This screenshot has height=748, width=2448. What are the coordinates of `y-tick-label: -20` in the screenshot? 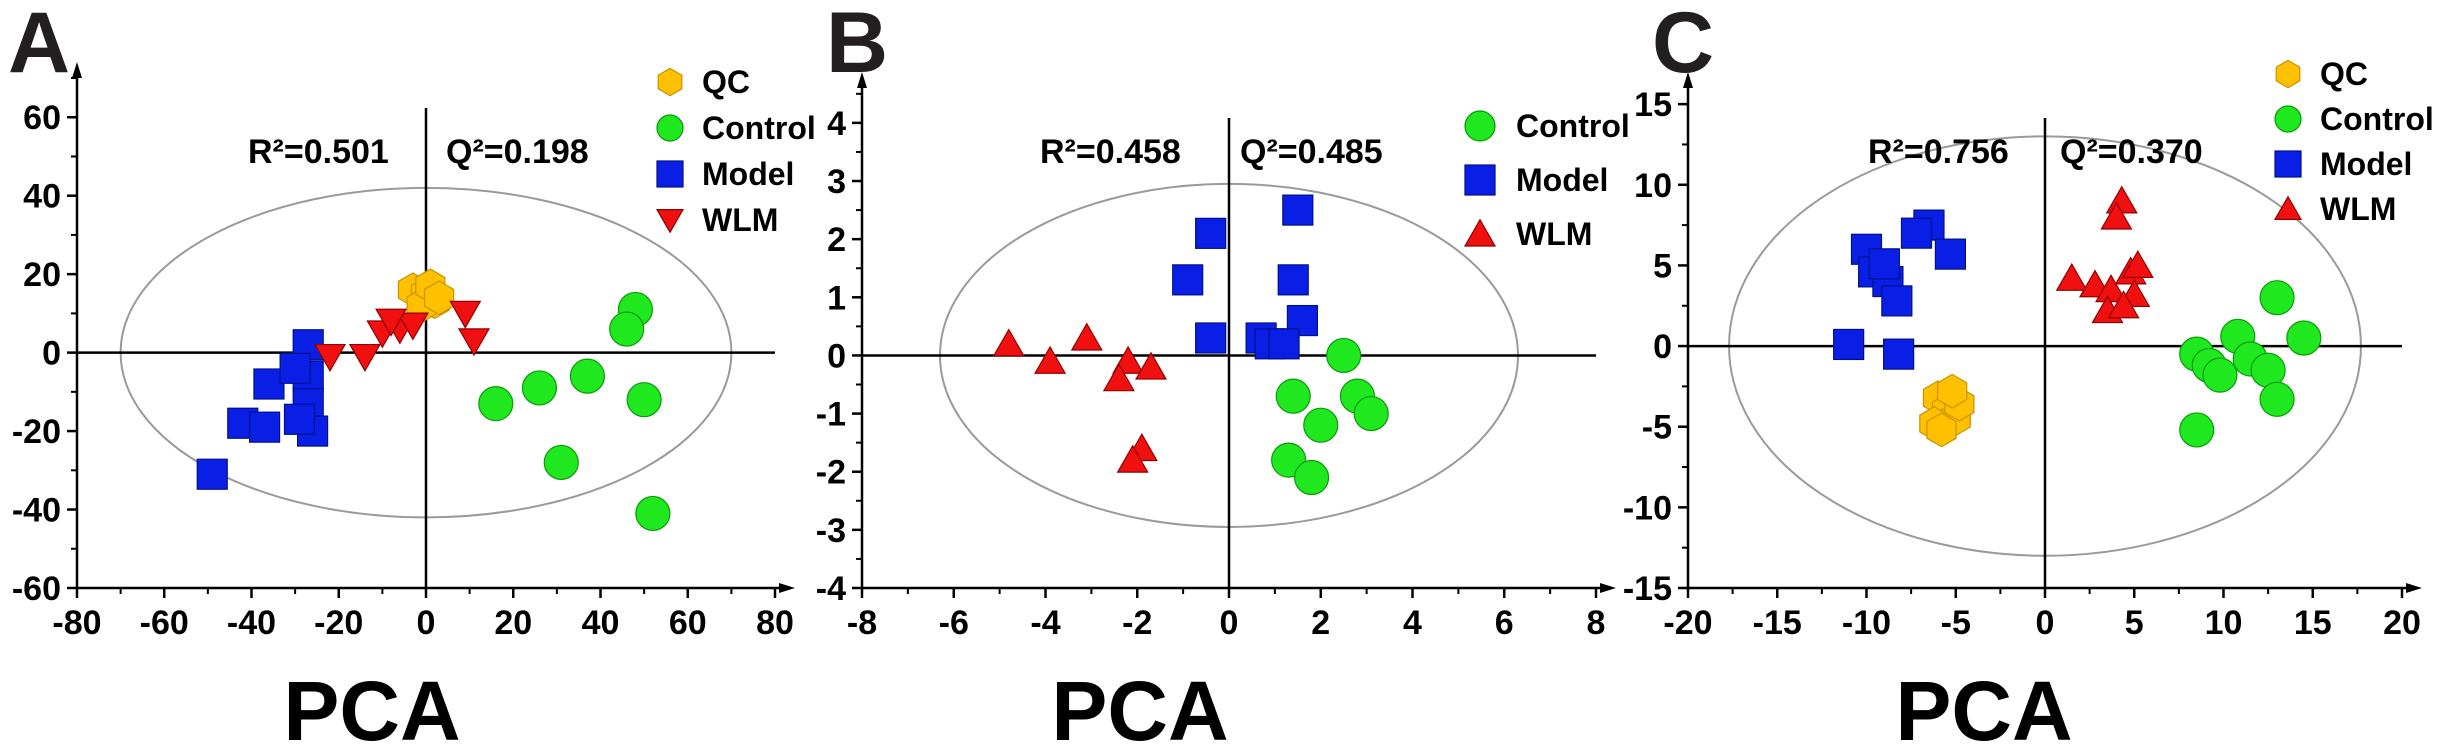 It's located at (36, 432).